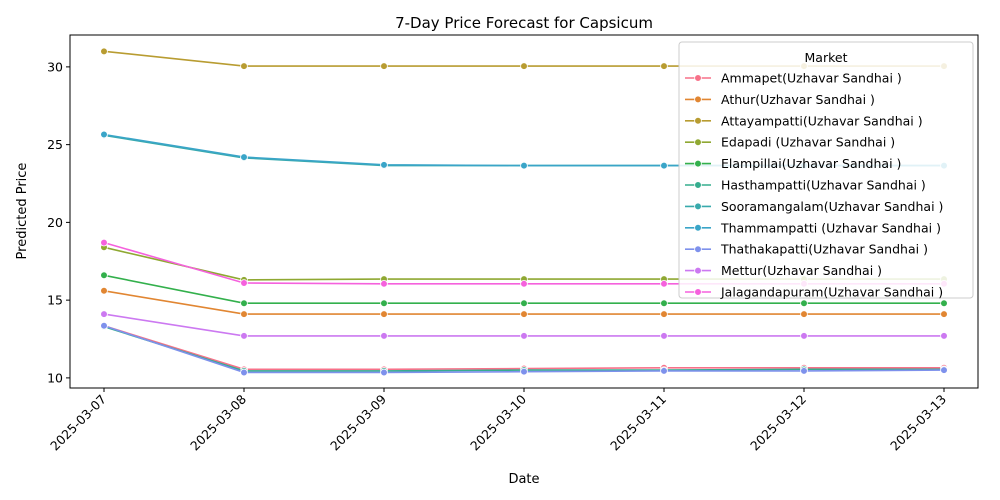 The image size is (1000, 500). Describe the element at coordinates (832, 206) in the screenshot. I see `legend-label: Sooramangalam(Uzhavar Sandhai )` at that location.